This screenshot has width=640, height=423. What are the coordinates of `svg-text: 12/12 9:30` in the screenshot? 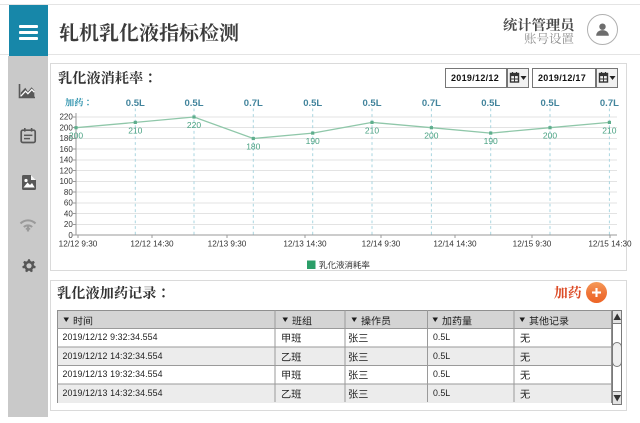 It's located at (78, 244).